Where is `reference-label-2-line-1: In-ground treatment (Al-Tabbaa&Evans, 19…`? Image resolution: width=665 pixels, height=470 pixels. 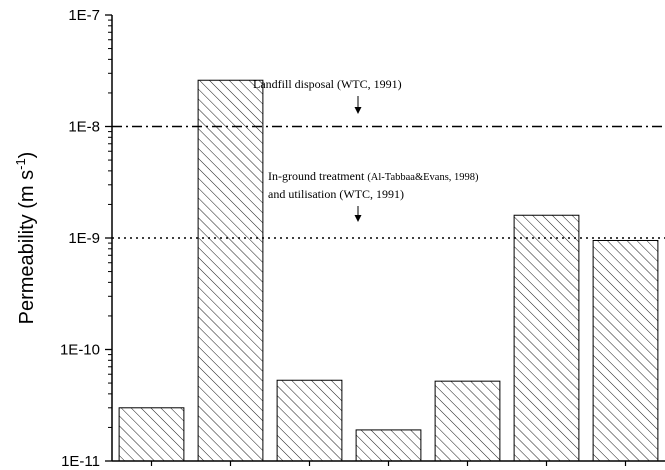 reference-label-2-line-1: In-ground treatment (Al-Tabbaa&Evans, 19… is located at coordinates (373, 176).